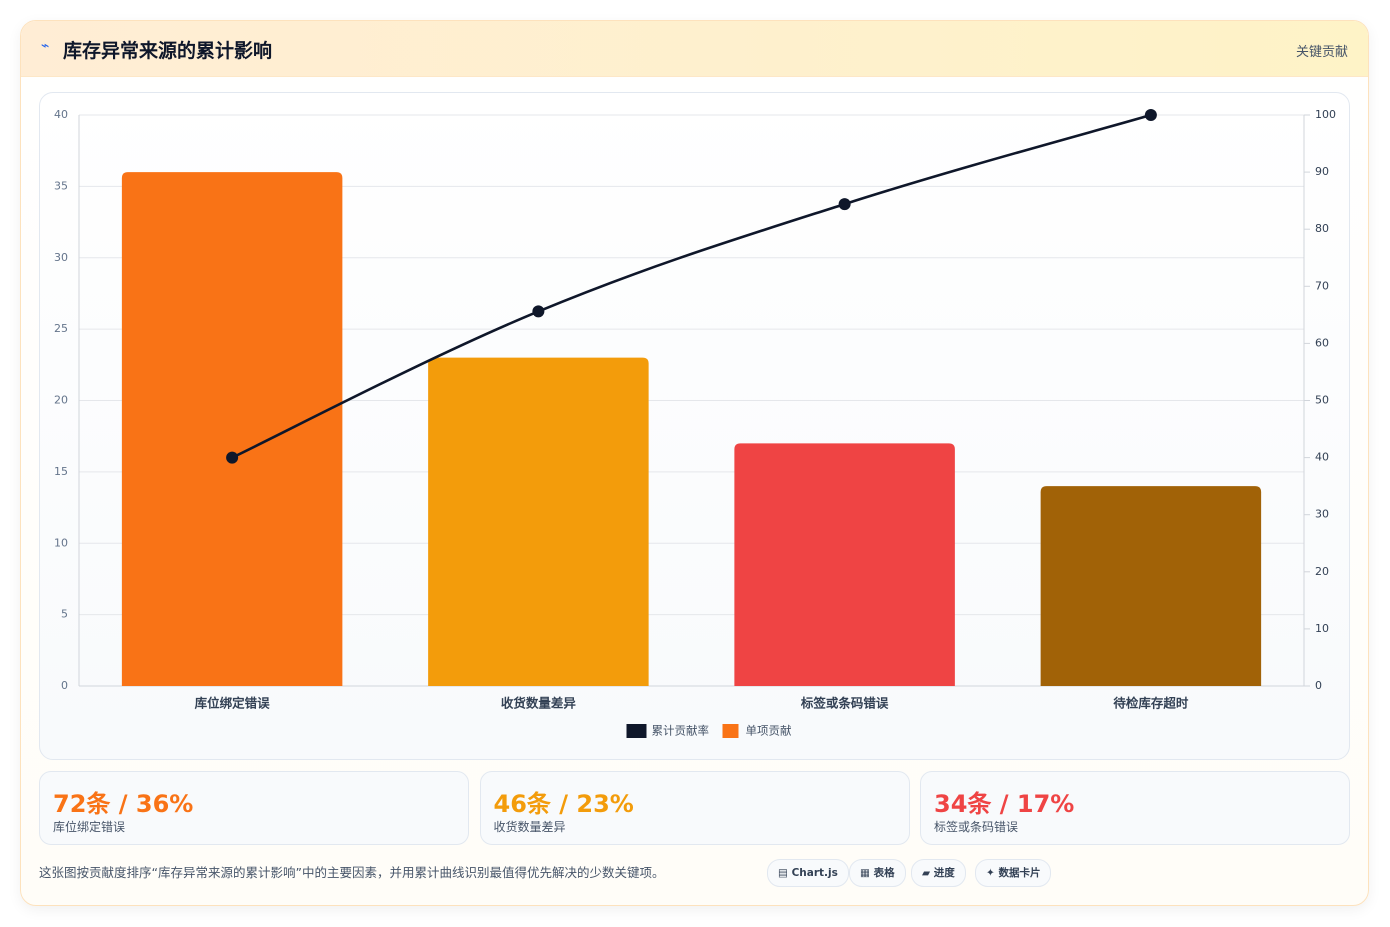 This screenshot has height=927, width=1390. I want to click on y-tick-label: 10, so click(61, 542).